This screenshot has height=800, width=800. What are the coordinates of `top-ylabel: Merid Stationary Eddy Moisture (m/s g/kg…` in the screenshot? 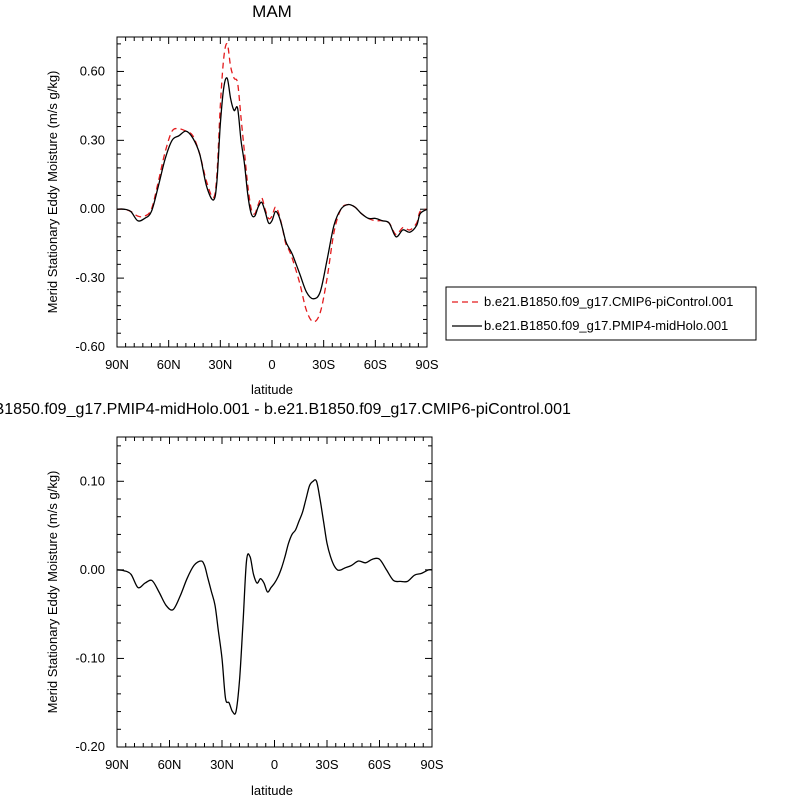 It's located at (52, 192).